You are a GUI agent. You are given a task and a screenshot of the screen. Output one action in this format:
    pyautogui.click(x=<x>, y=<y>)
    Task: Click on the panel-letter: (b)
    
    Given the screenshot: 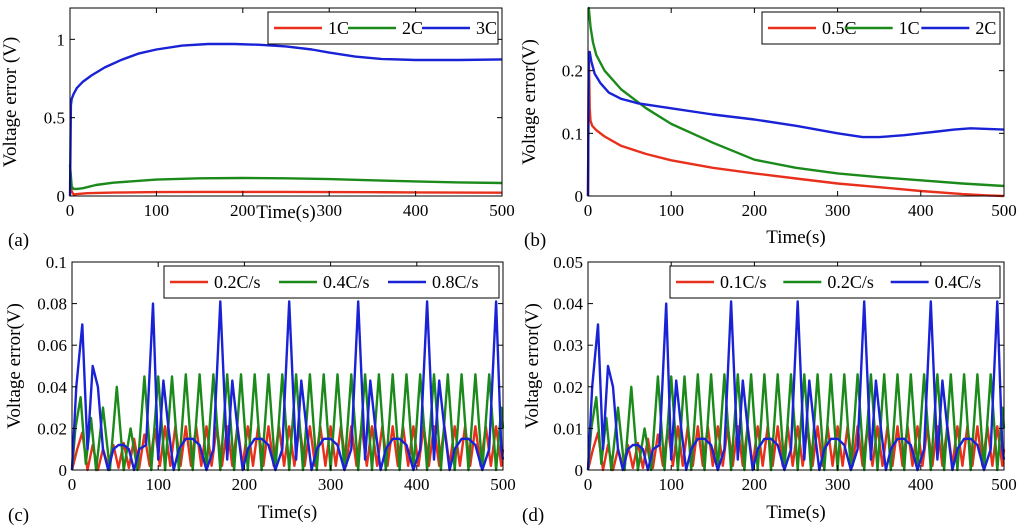 What is the action you would take?
    pyautogui.click(x=535, y=240)
    